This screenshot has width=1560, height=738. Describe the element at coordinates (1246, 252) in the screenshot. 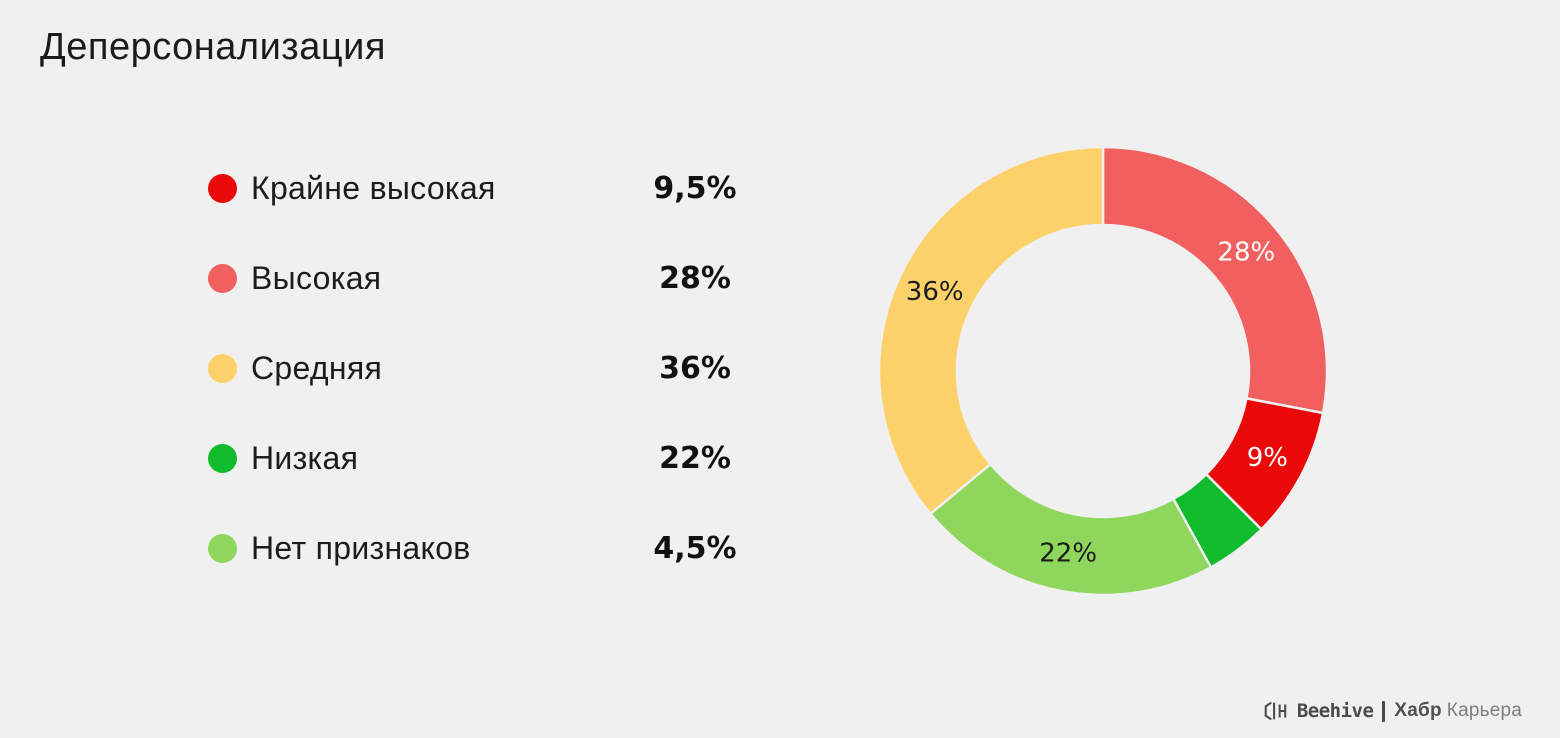

I see `donut-slice-label: 28%` at that location.